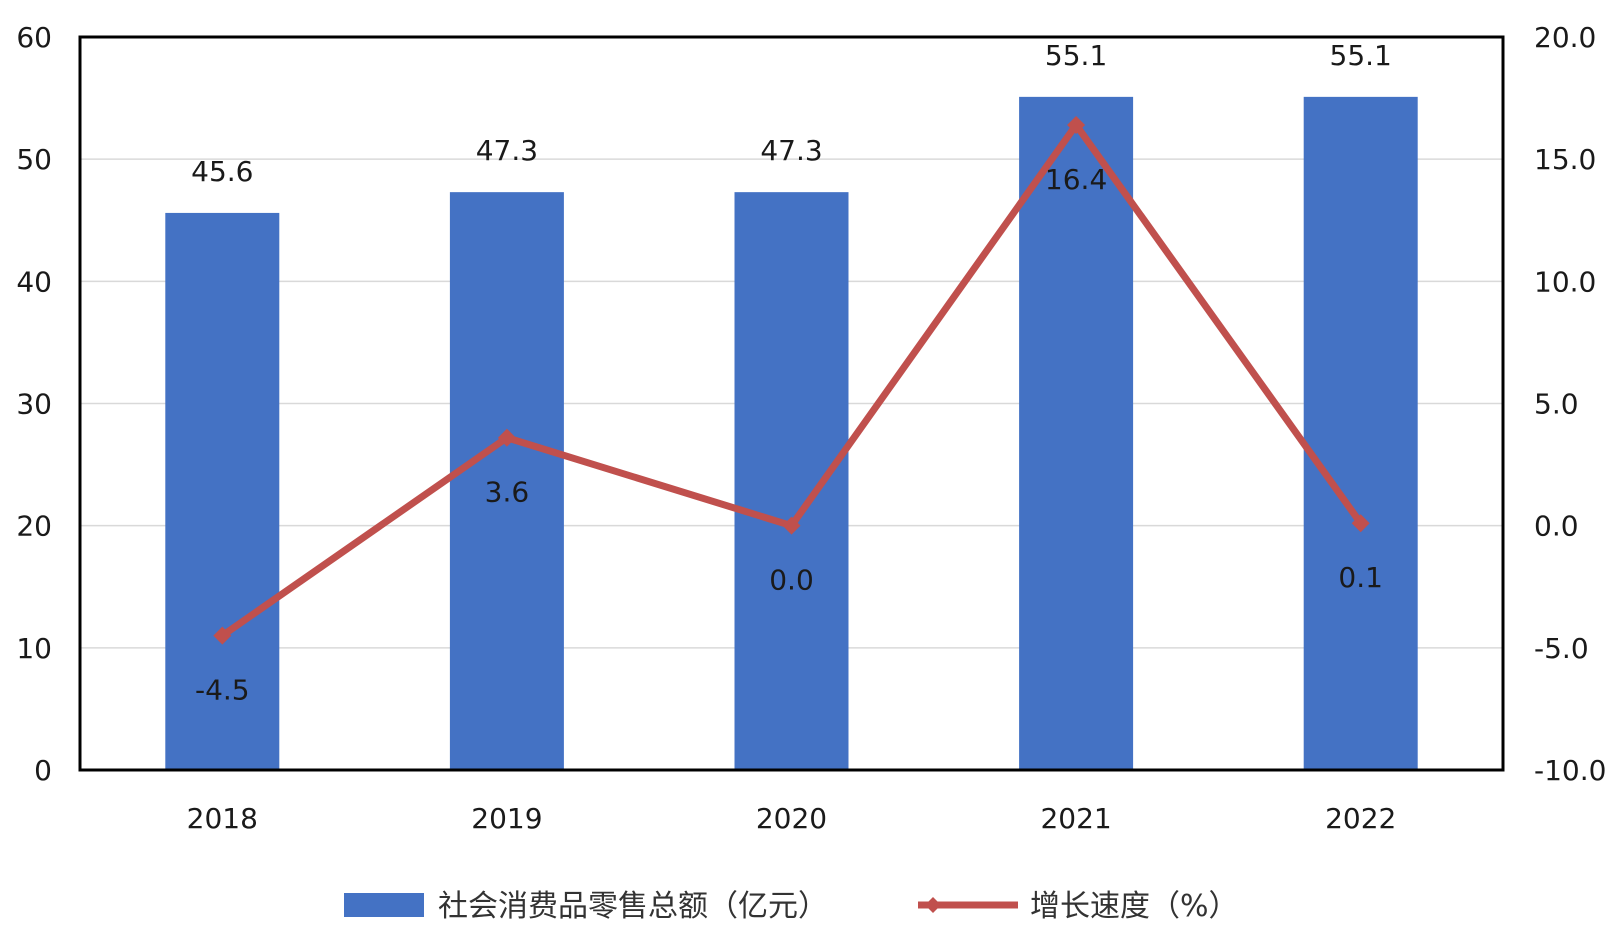 Image resolution: width=1621 pixels, height=934 pixels. Describe the element at coordinates (1360, 818) in the screenshot. I see `x-tick-2022: 2022` at that location.